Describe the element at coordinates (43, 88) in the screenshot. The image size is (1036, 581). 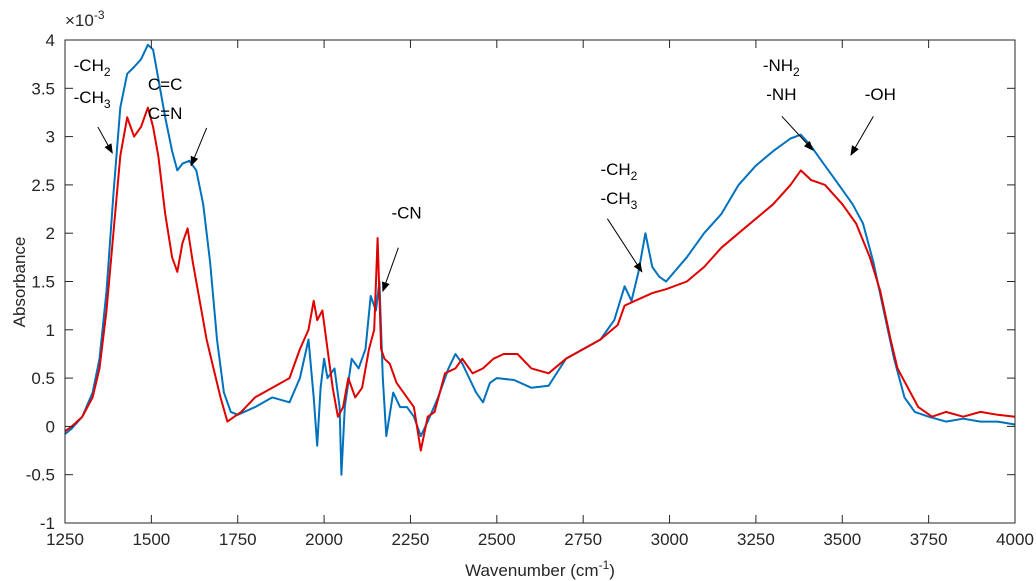
I see `y-tick-label: 3.5` at that location.